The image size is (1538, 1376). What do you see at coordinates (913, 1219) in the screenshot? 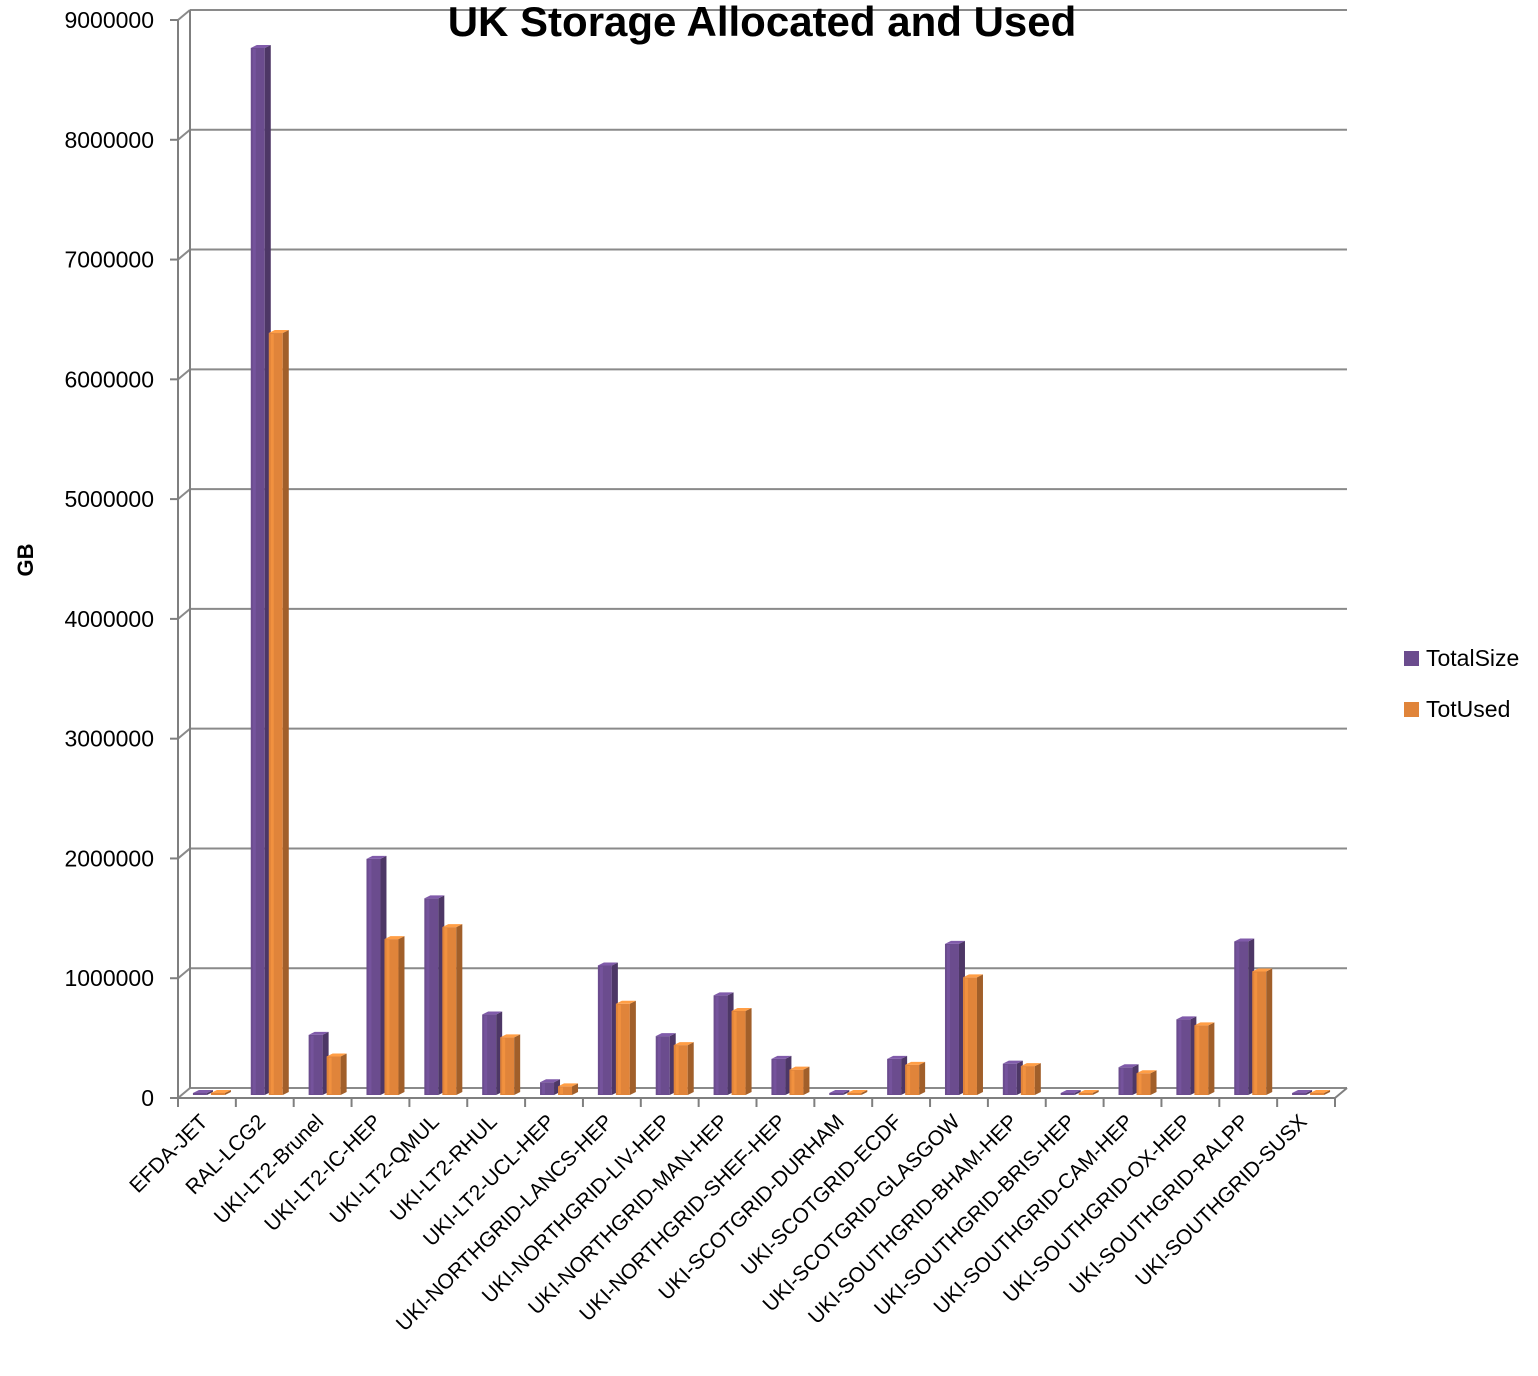
I see `x-category-label: UKI-SOUTHGRID-BHAM-HEP` at bounding box center [913, 1219].